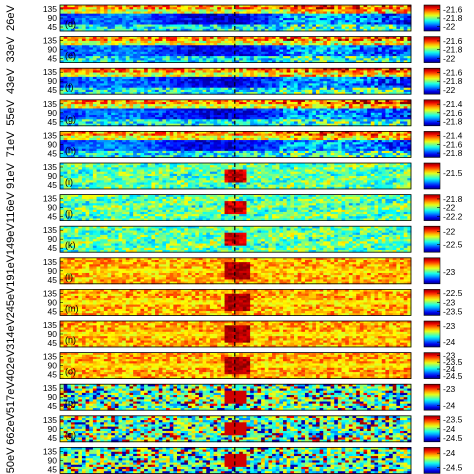 The image size is (474, 474). What do you see at coordinates (69, 87) in the screenshot?
I see `panel-letter: (f)` at bounding box center [69, 87].